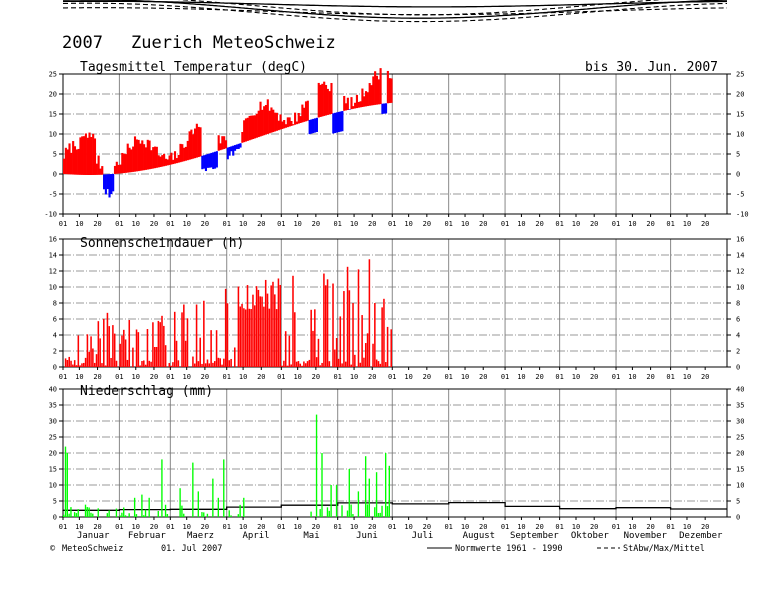 Image resolution: width=766 pixels, height=600 pixels. I want to click on panel-title: Niederschlag (mm), so click(146, 391).